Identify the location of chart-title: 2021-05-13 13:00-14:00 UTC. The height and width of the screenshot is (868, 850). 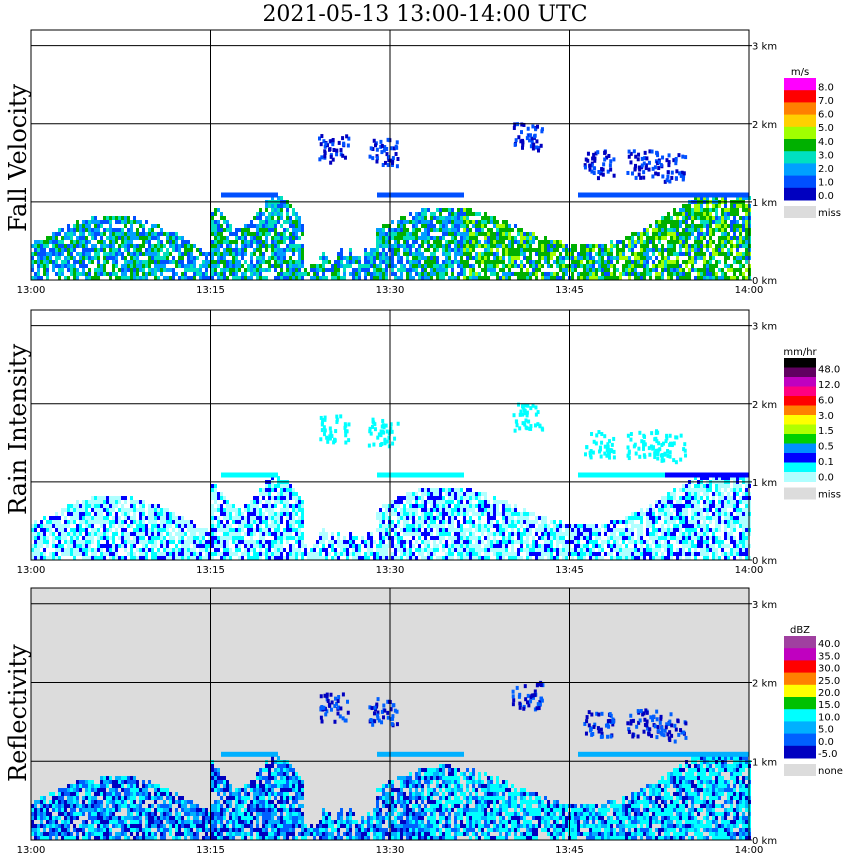
(425, 14).